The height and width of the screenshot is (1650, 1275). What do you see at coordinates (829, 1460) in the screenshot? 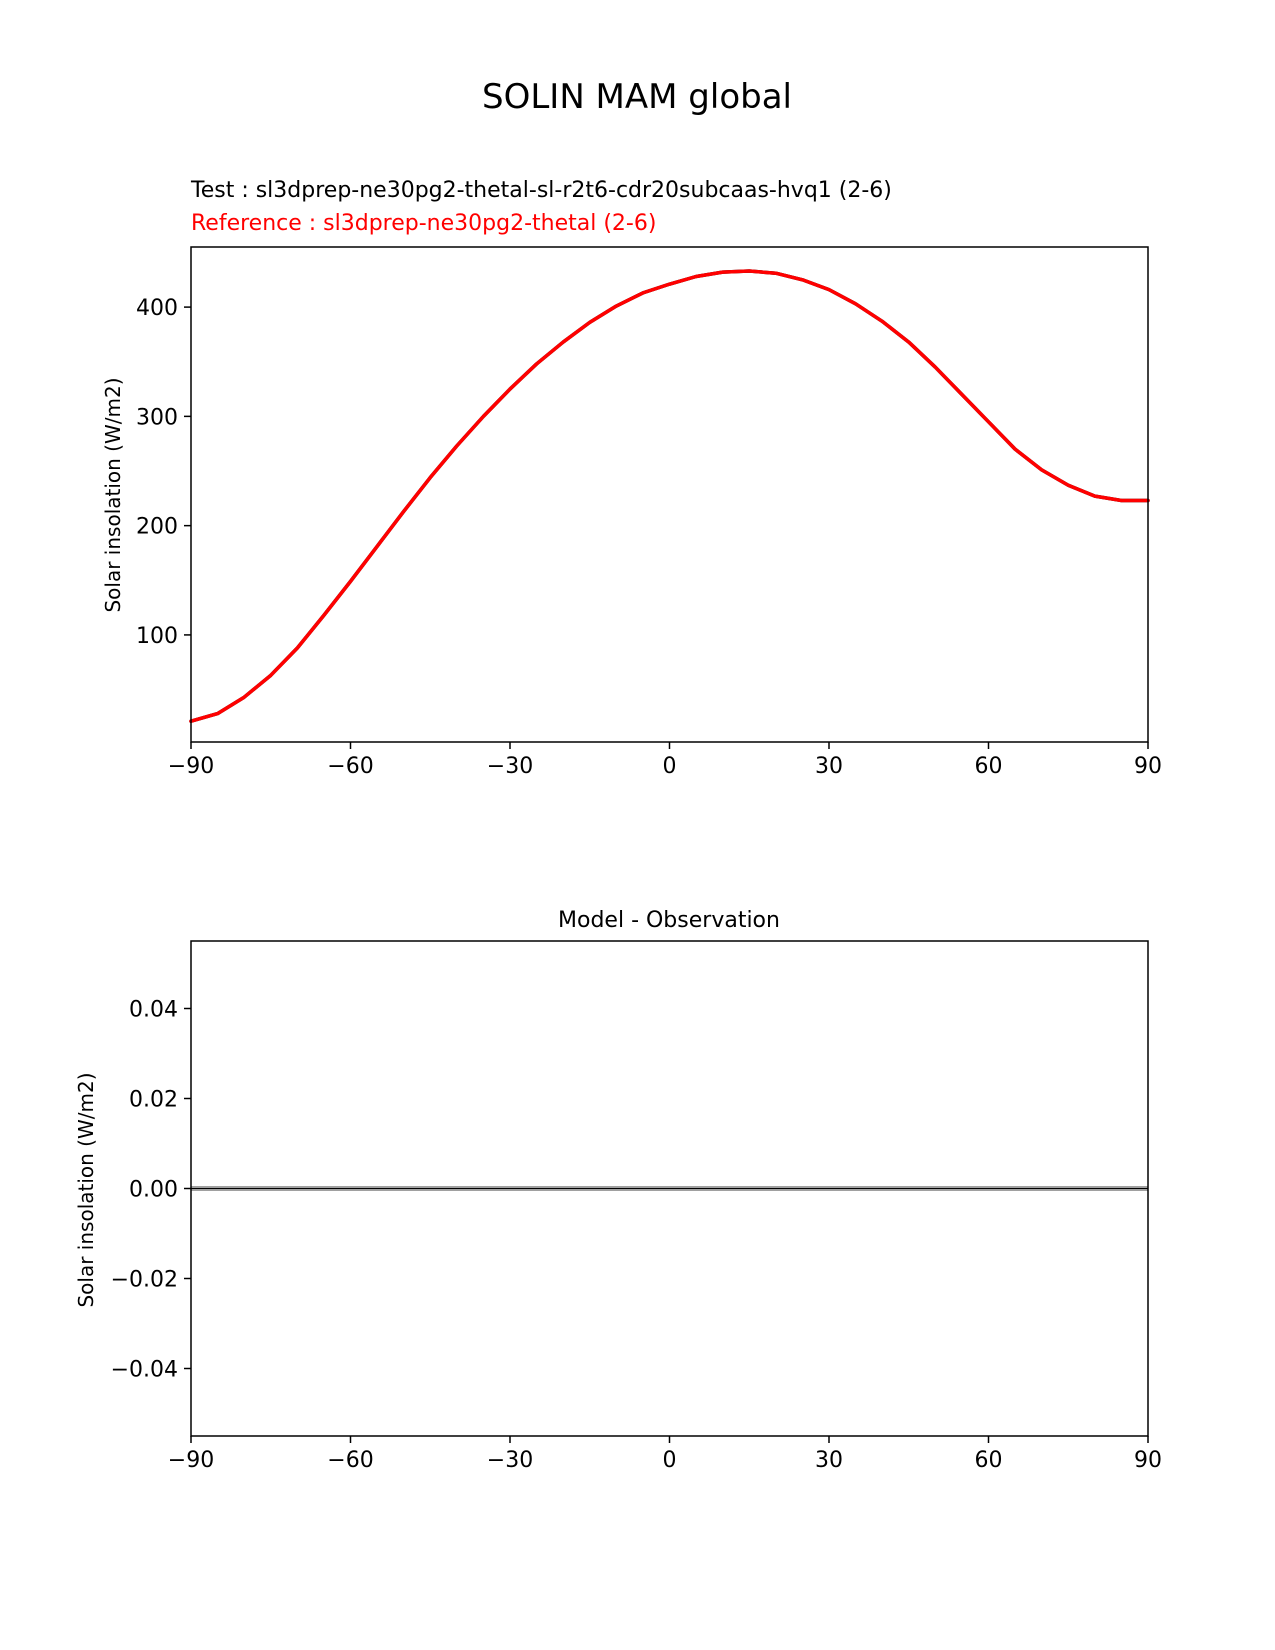
I see `diff-xtick-label: 30` at bounding box center [829, 1460].